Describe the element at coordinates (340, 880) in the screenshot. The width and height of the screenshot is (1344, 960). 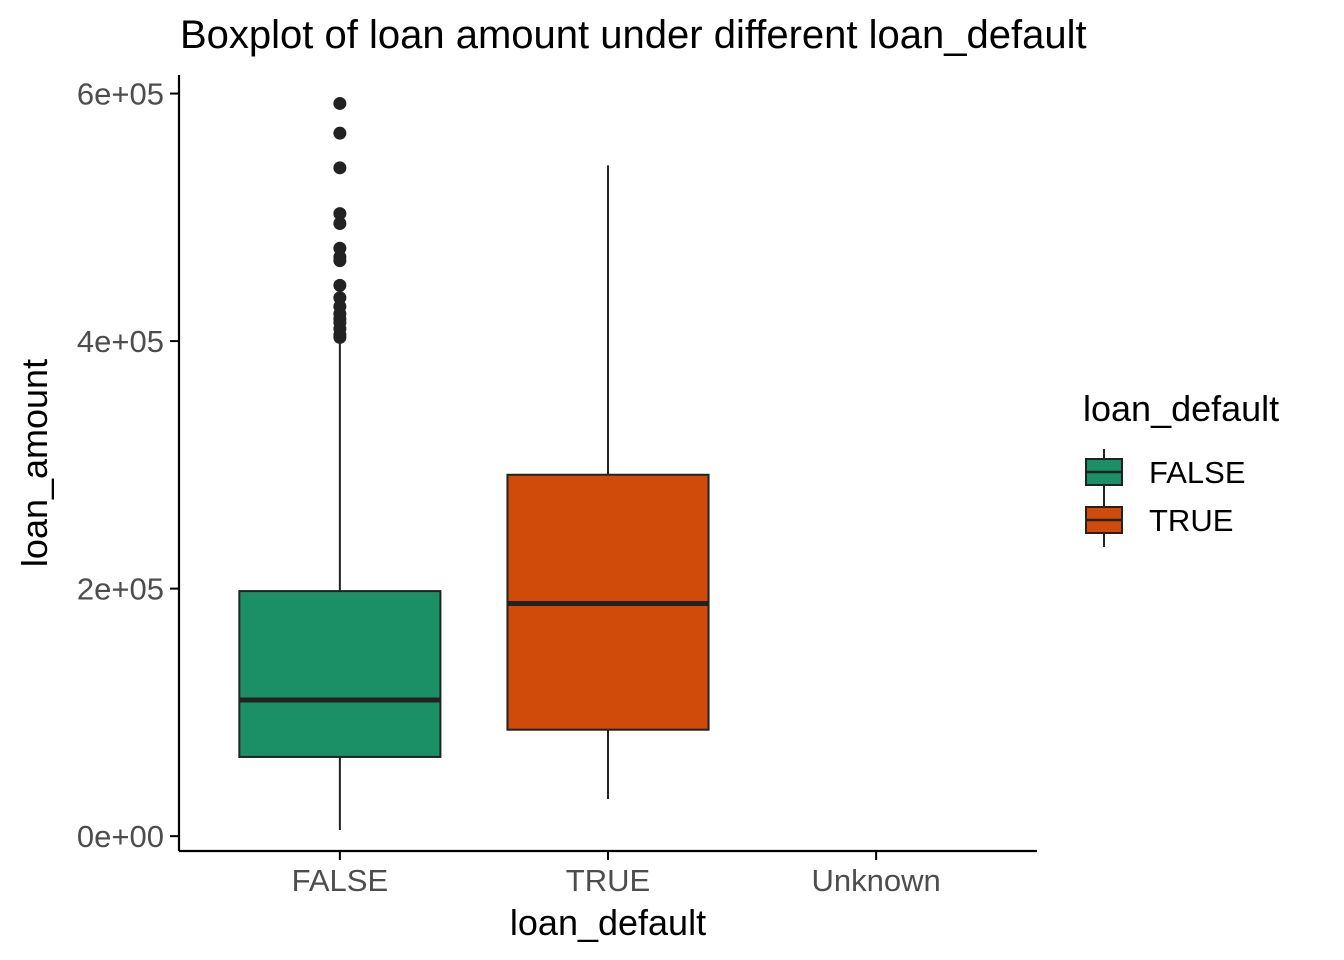
I see `x-tick-label: FALSE` at that location.